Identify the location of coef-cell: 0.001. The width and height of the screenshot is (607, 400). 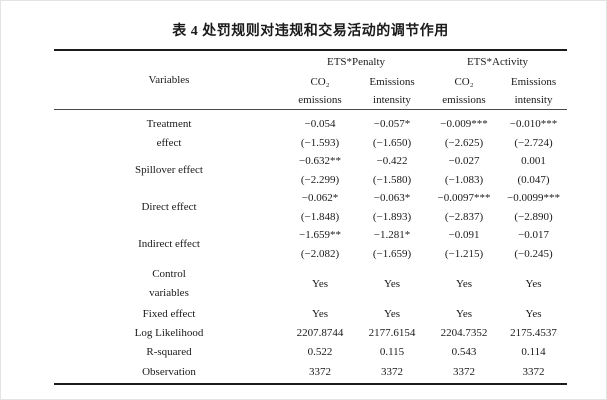
(533, 161).